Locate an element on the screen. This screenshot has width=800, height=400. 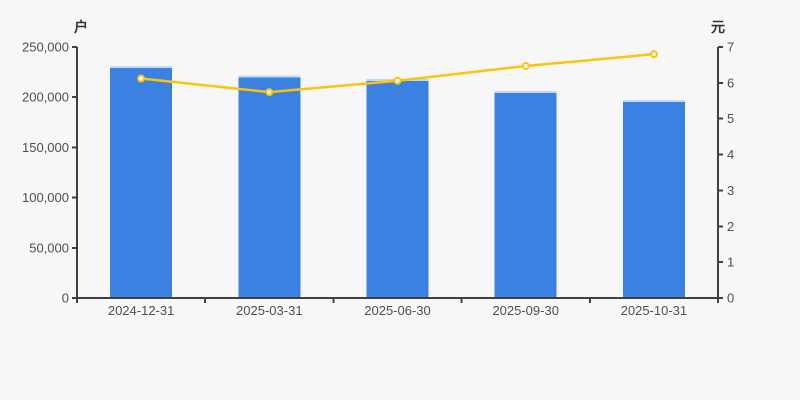
x-axis-category-label: 2025-10-31 is located at coordinates (654, 310).